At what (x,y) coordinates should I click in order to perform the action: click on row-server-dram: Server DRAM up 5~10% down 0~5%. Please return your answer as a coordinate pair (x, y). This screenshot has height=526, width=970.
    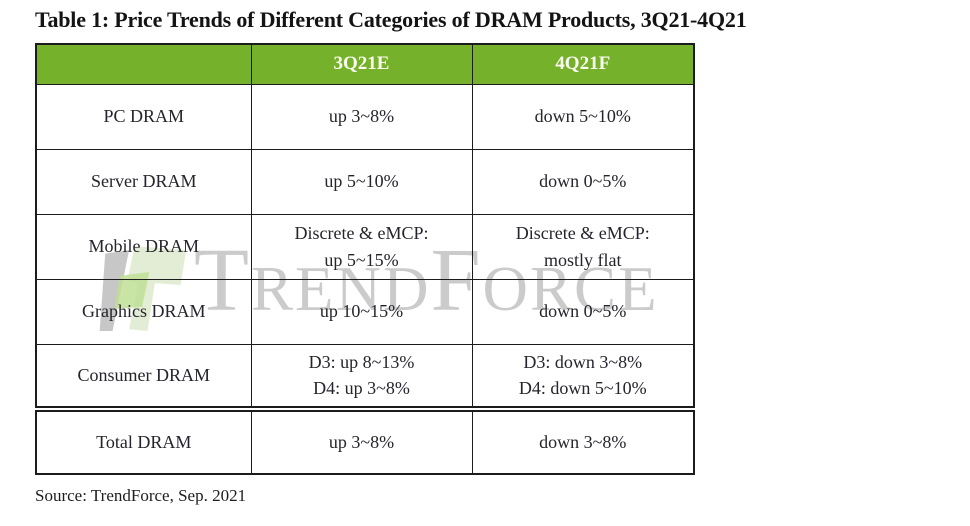
    Looking at the image, I should click on (365, 181).